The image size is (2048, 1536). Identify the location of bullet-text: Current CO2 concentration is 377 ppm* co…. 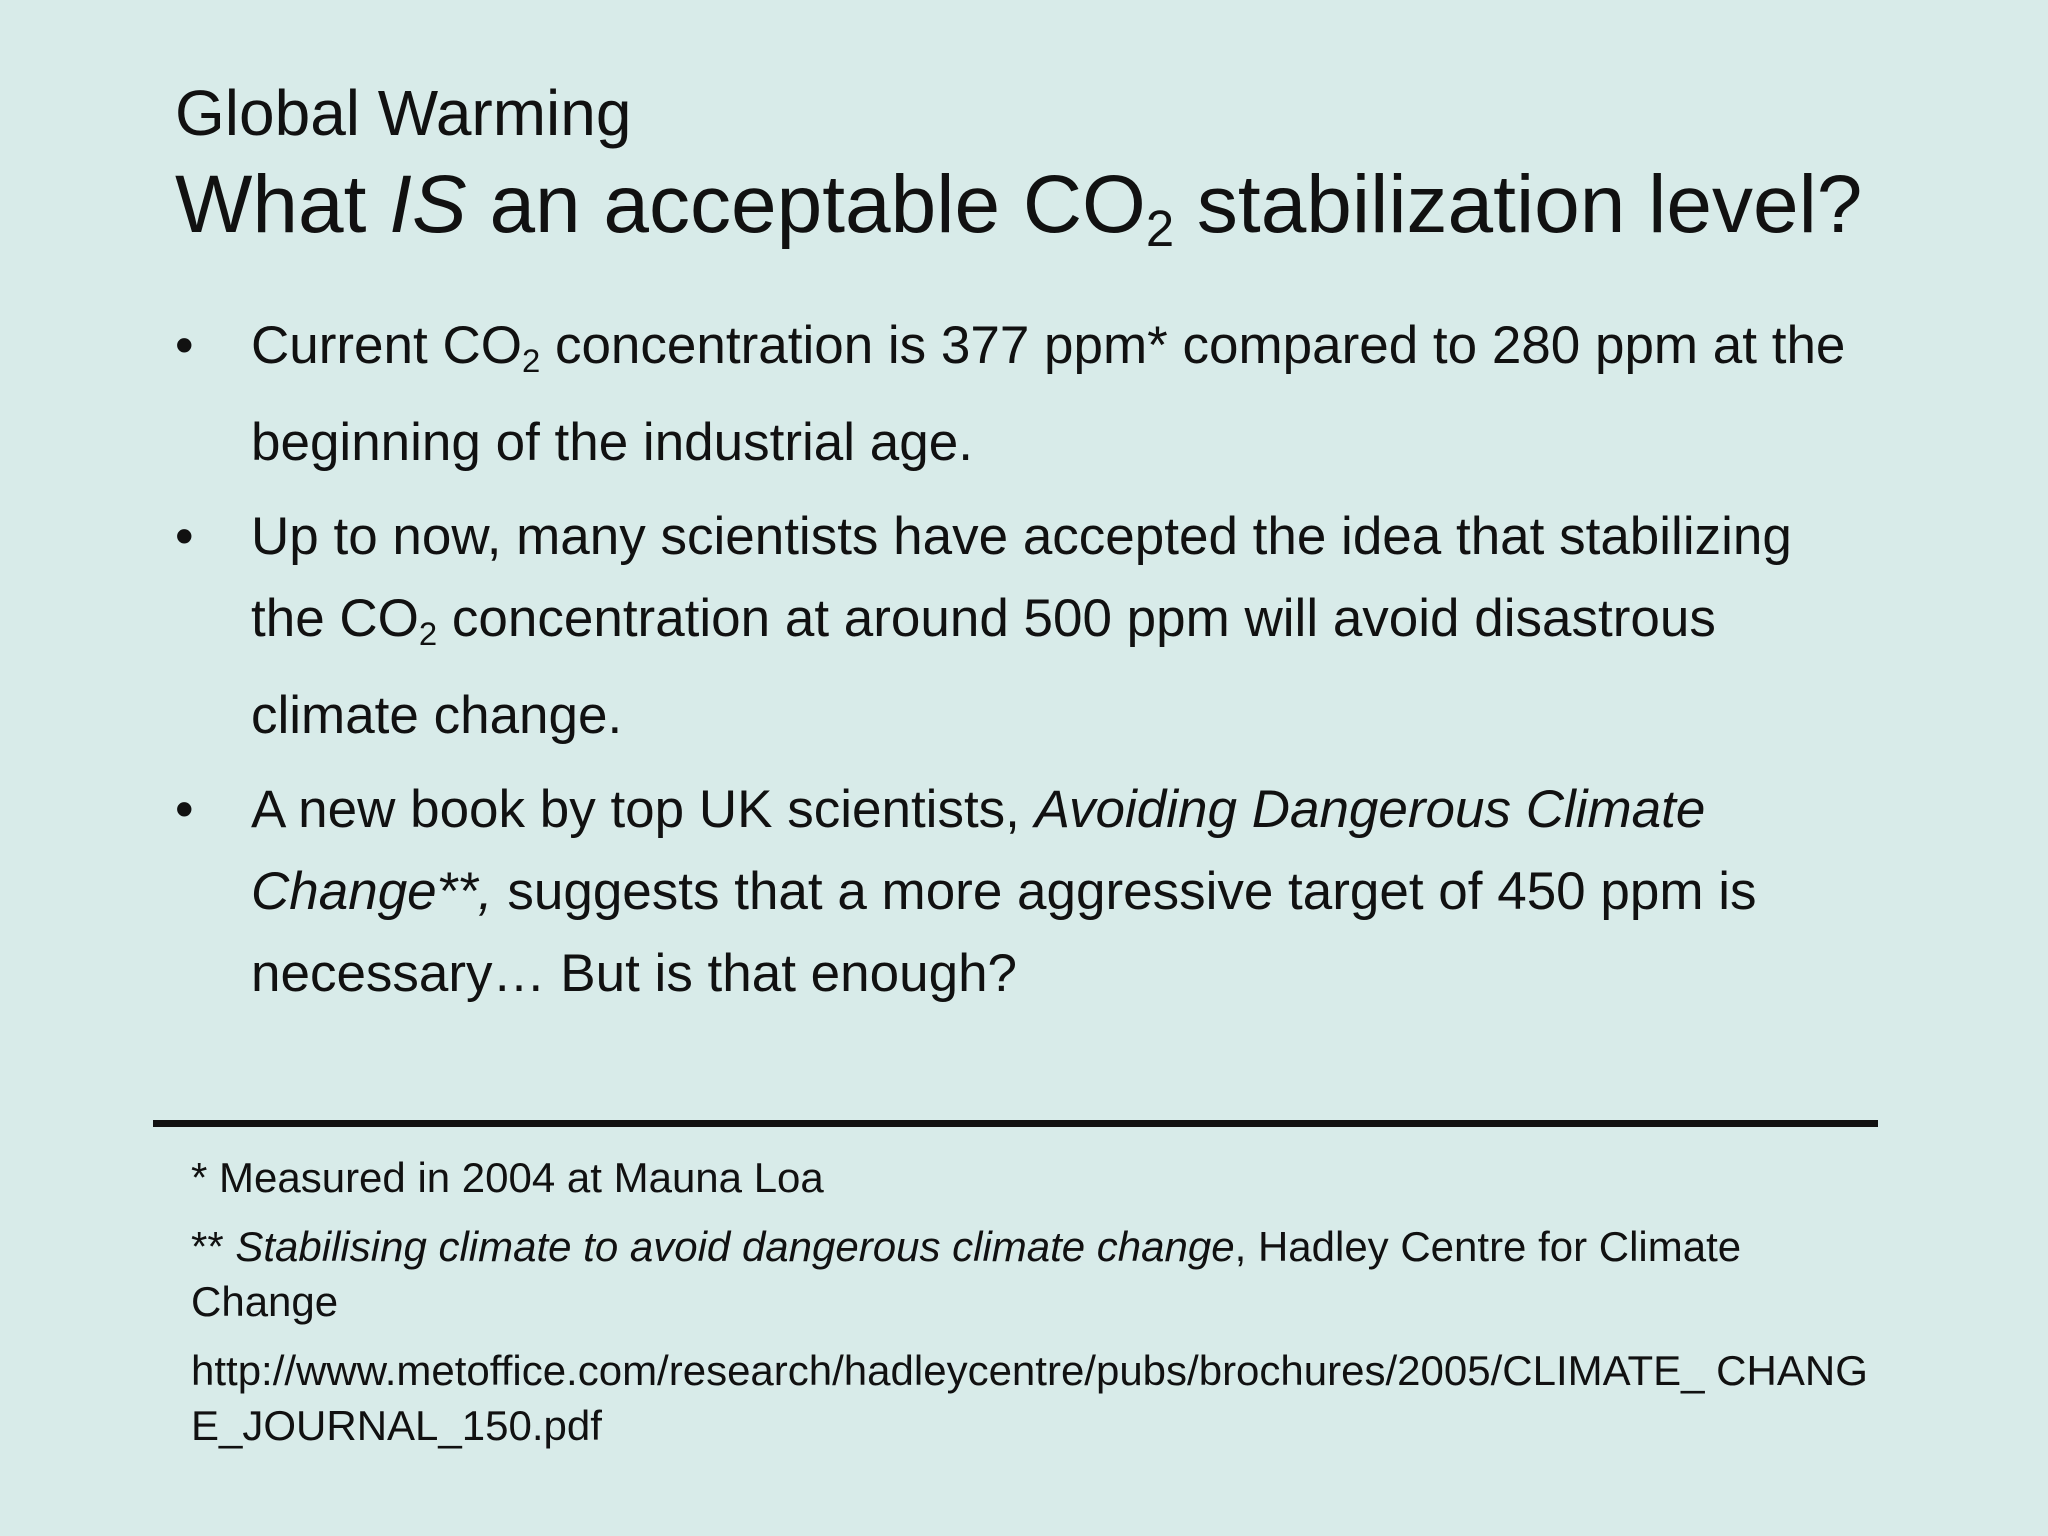
(1063, 394).